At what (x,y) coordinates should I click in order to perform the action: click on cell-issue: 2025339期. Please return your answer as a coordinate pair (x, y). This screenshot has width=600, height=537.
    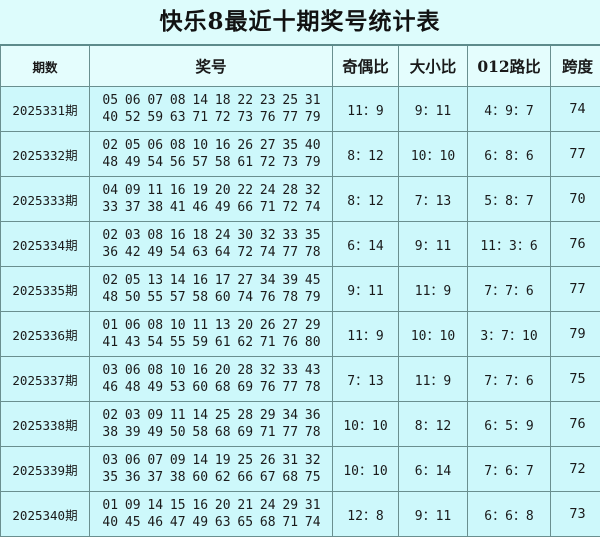
    Looking at the image, I should click on (45, 469).